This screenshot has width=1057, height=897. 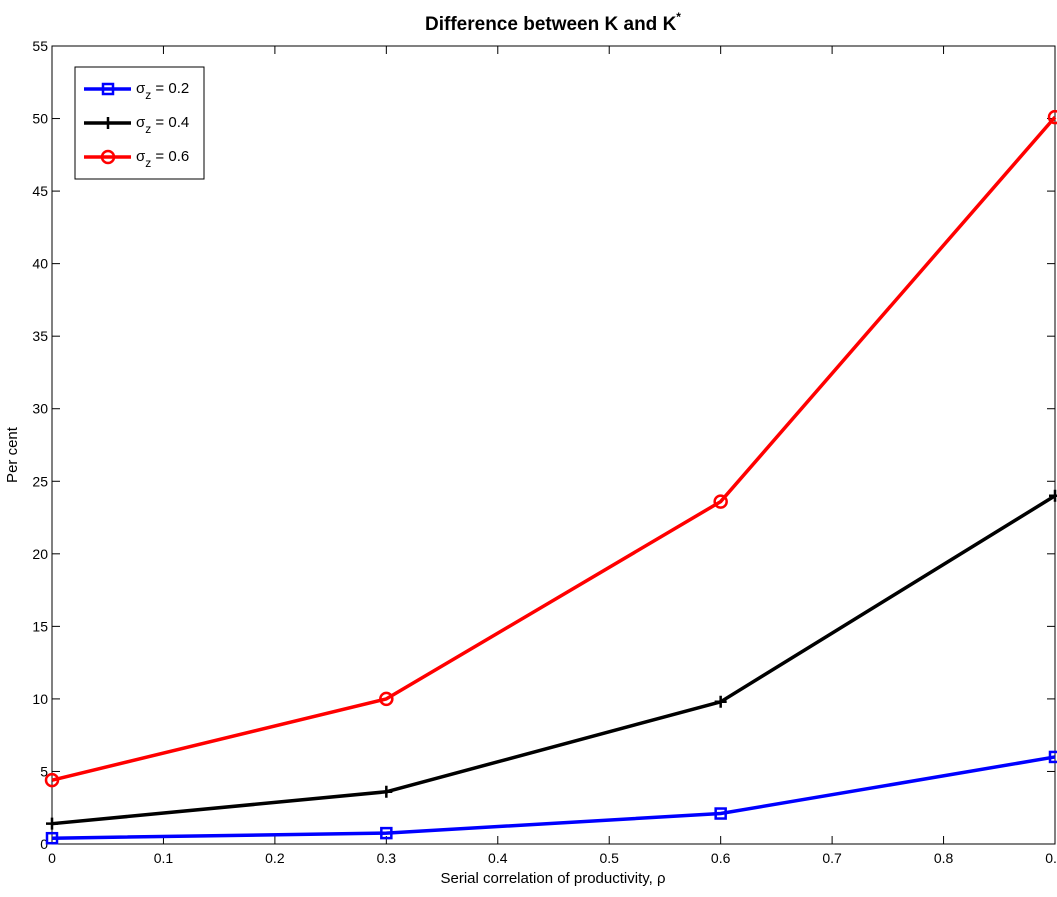 I want to click on chart-title: Difference between K and K*, so click(x=553, y=22).